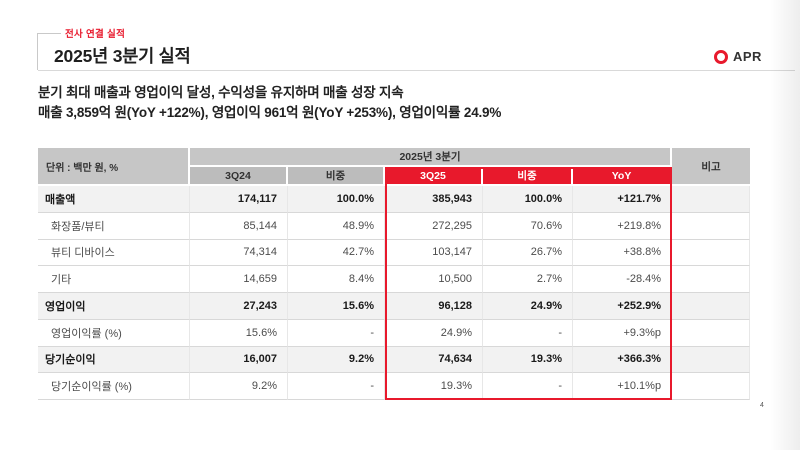 The height and width of the screenshot is (450, 800). Describe the element at coordinates (623, 199) in the screenshot. I see `cell-yoy: +121.7%` at that location.